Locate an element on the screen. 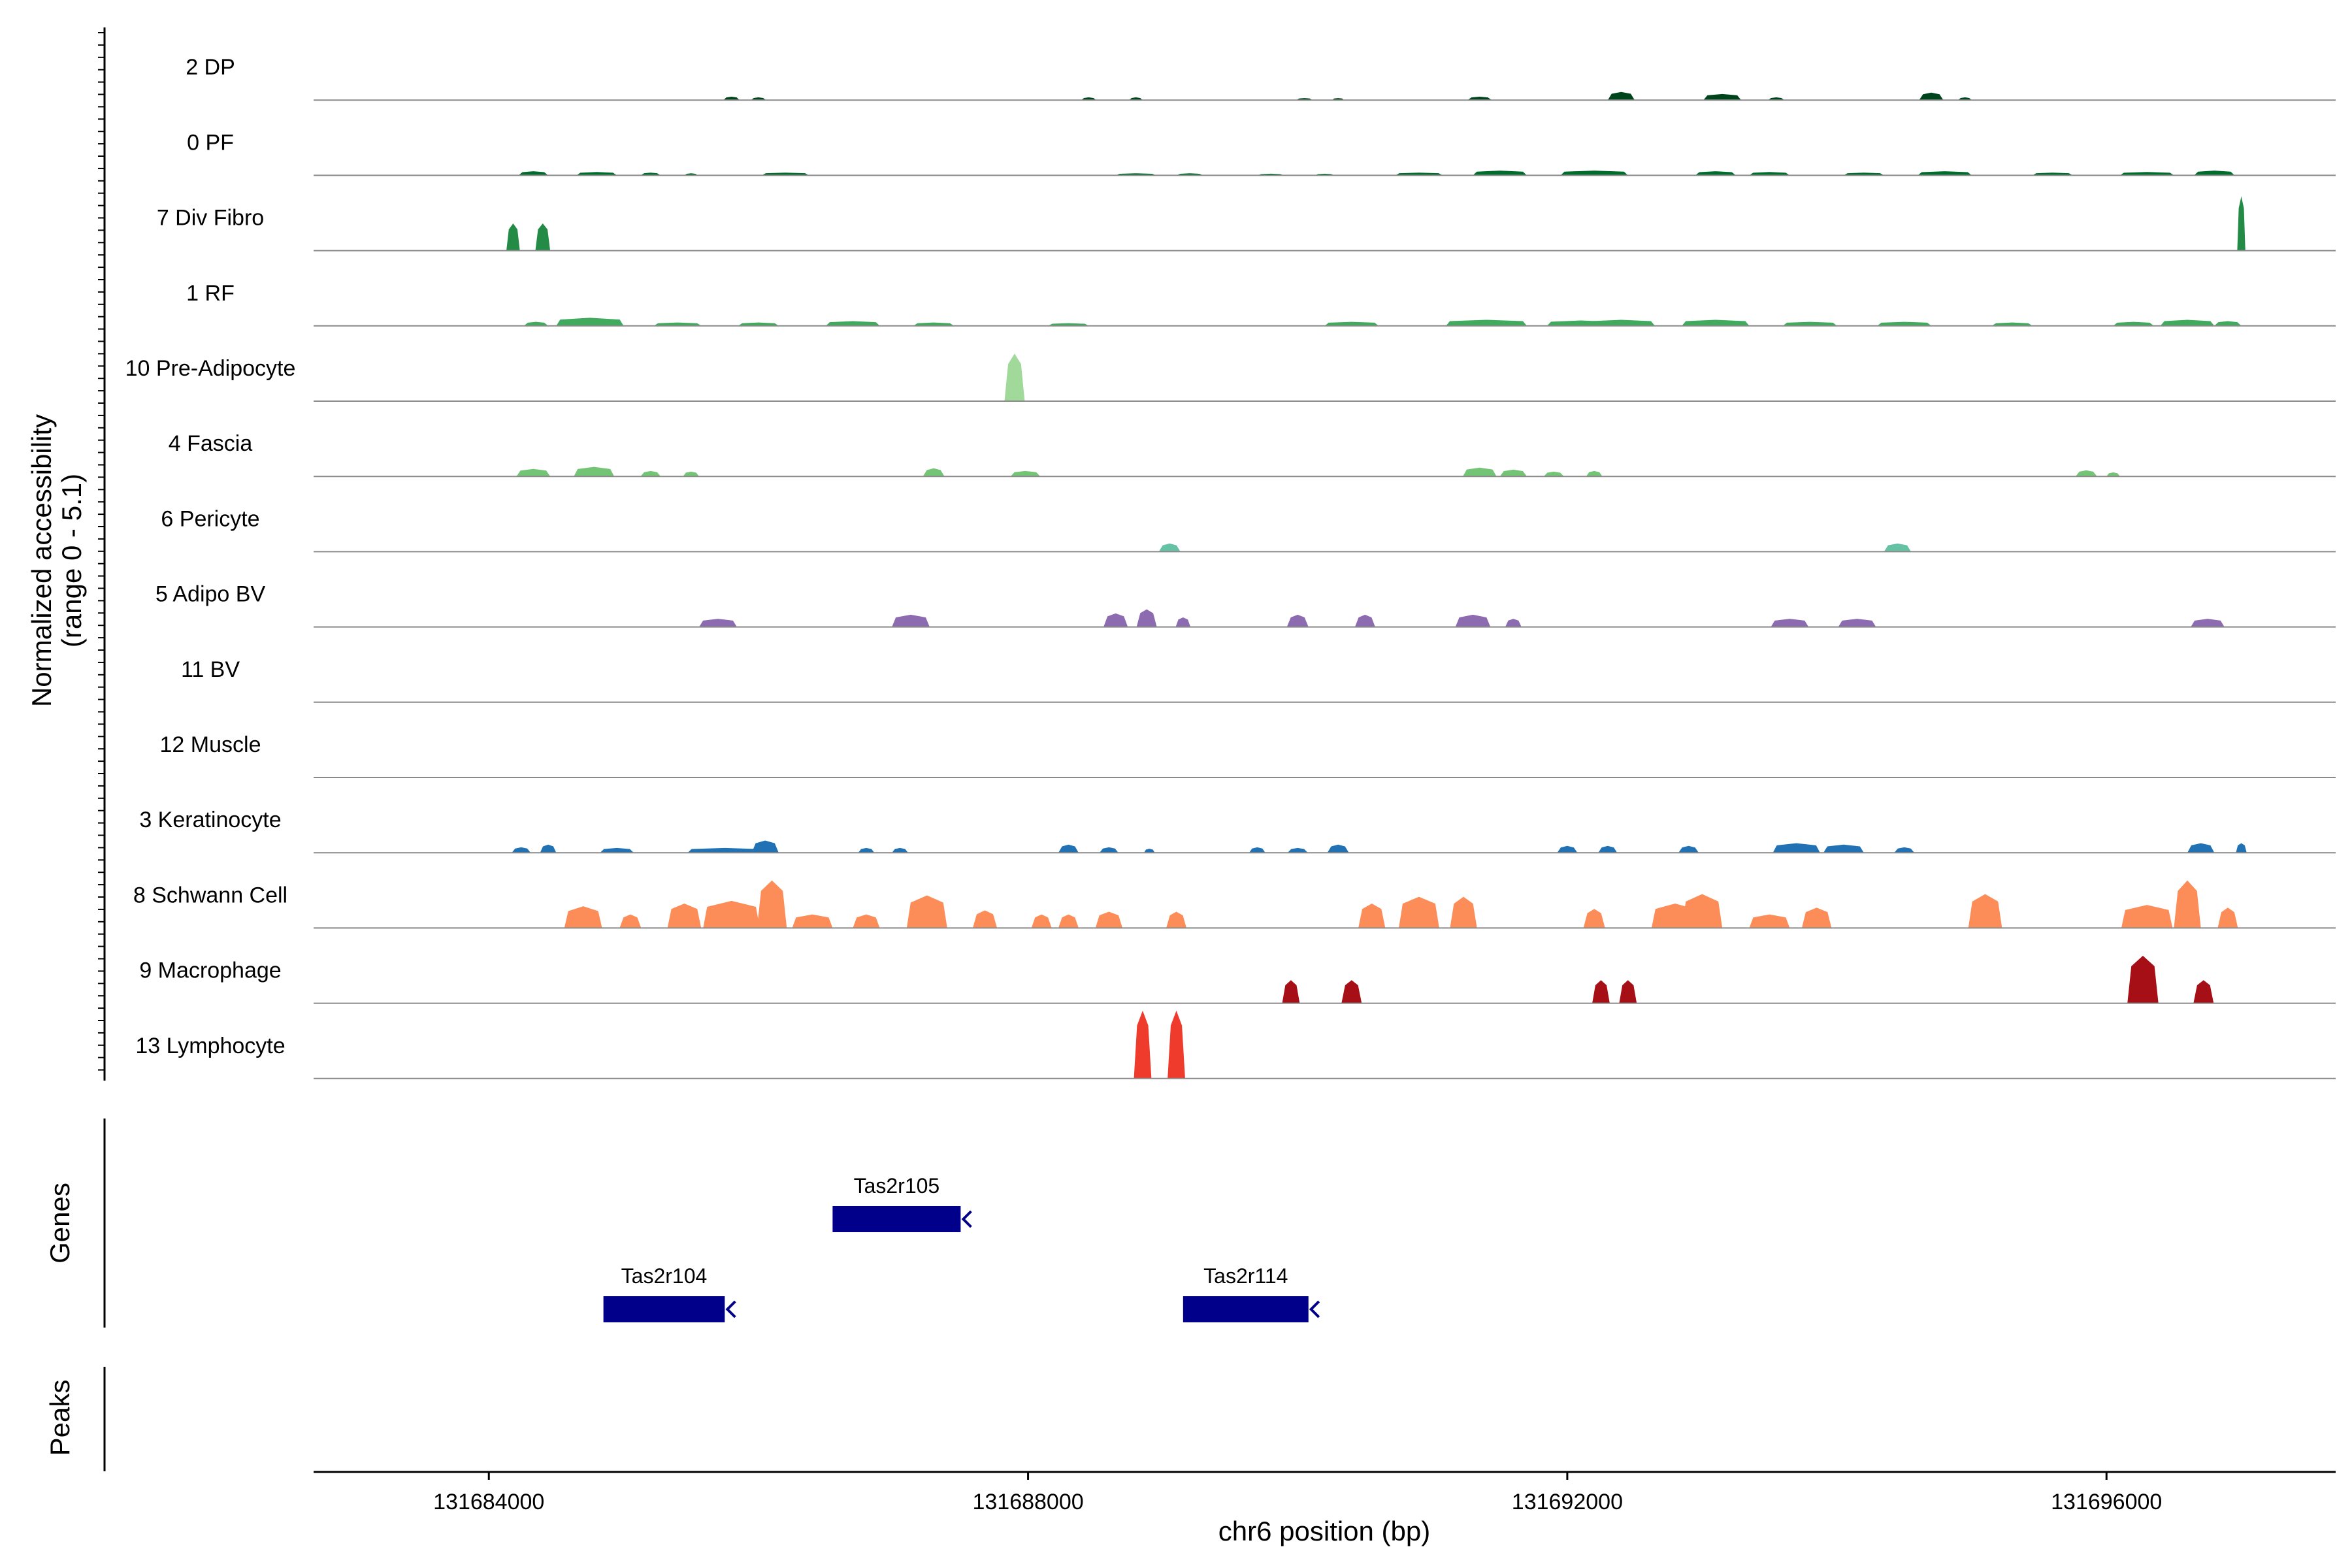 This screenshot has height=1568, width=2352. peaks-label: Peaks is located at coordinates (59, 1418).